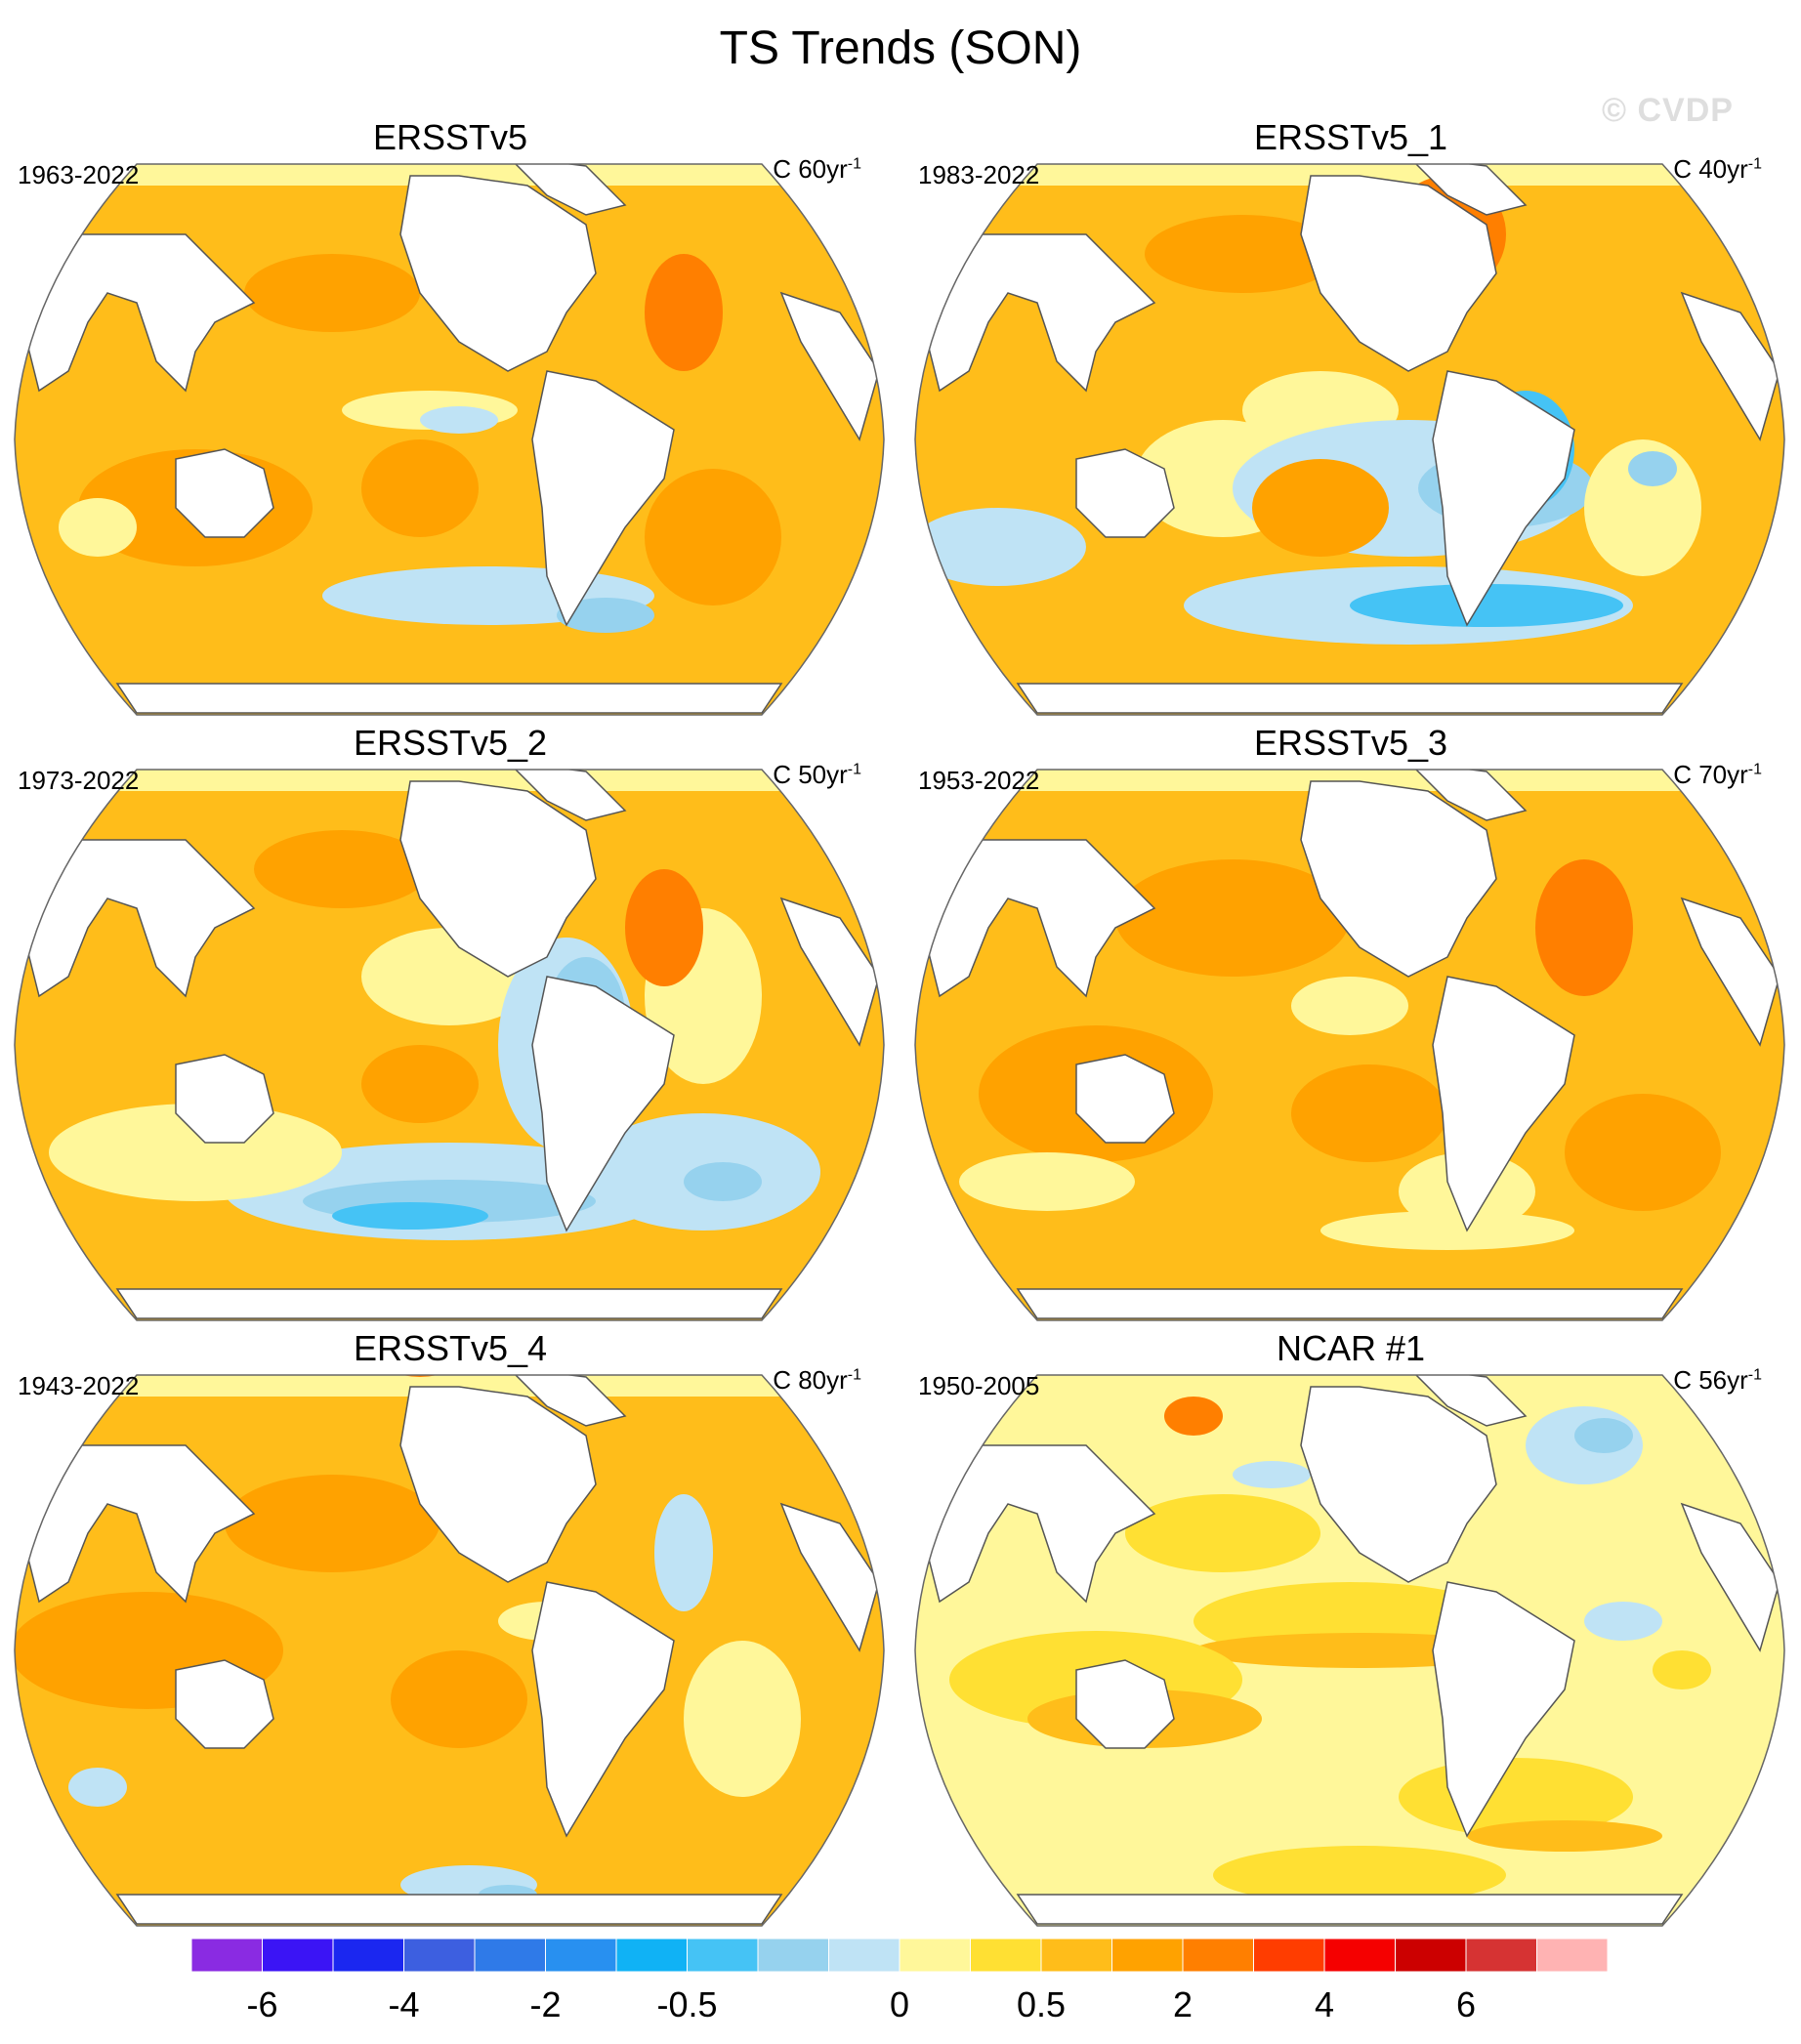 This screenshot has width=1801, height=2044. I want to click on map-panel-1: ERSSTv5 1963-2022 C 60yr-1, so click(450, 420).